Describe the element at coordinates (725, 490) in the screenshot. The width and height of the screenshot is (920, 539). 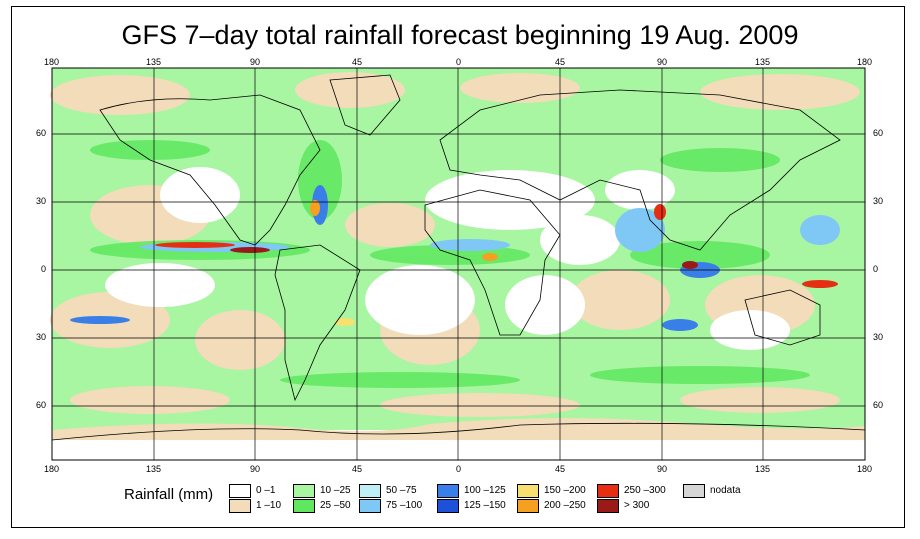
I see `legend-label: nodata` at that location.